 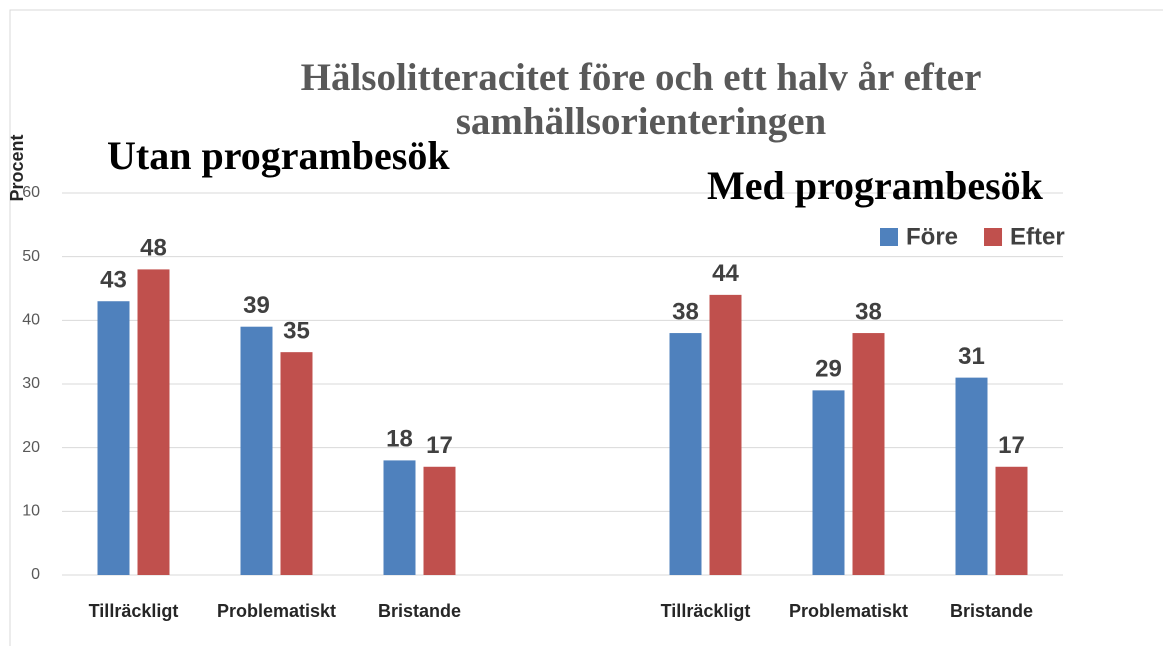 What do you see at coordinates (828, 369) in the screenshot?
I see `data-label: 29` at bounding box center [828, 369].